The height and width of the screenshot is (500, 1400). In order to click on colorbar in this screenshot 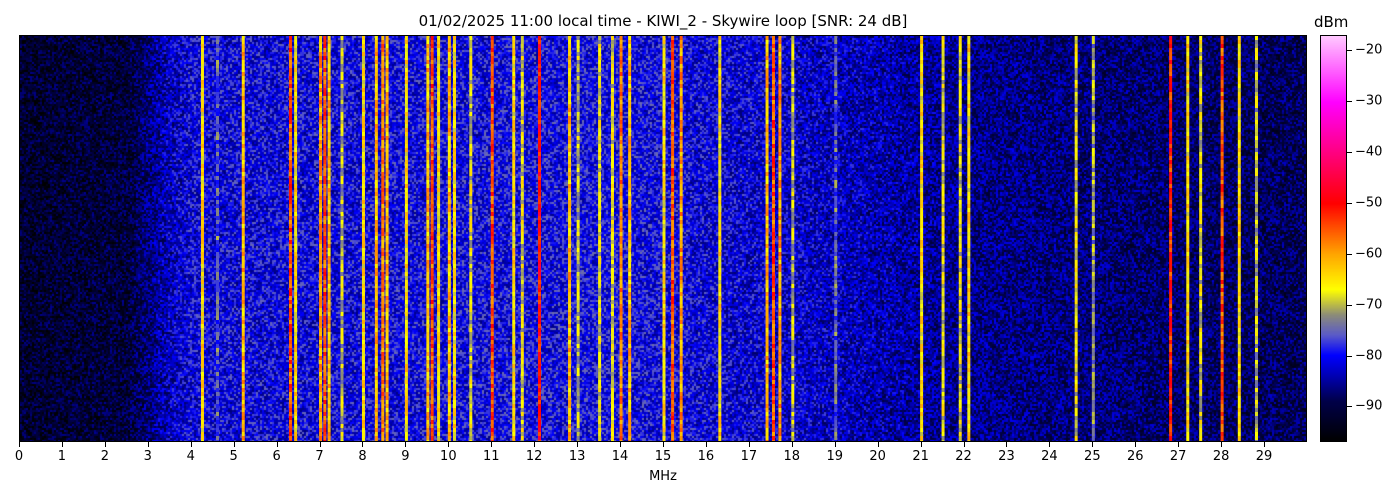, I will do `click(1333, 238)`.